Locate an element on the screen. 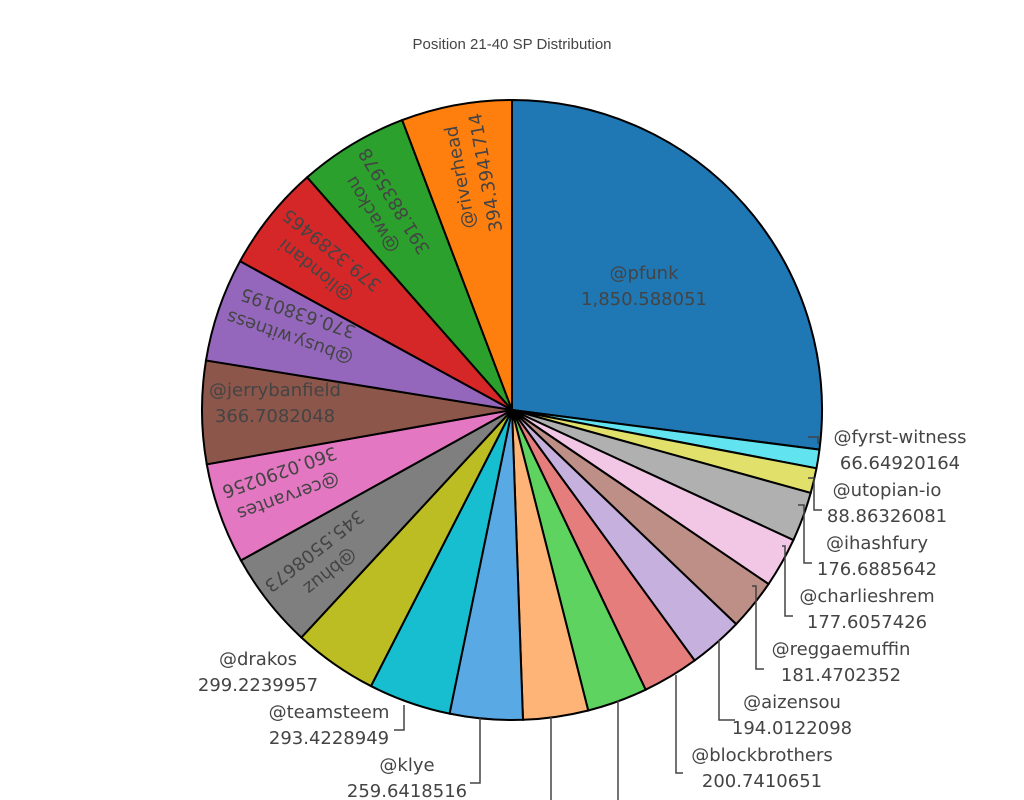  leader-line-fyrst-witness is located at coordinates (813, 440).